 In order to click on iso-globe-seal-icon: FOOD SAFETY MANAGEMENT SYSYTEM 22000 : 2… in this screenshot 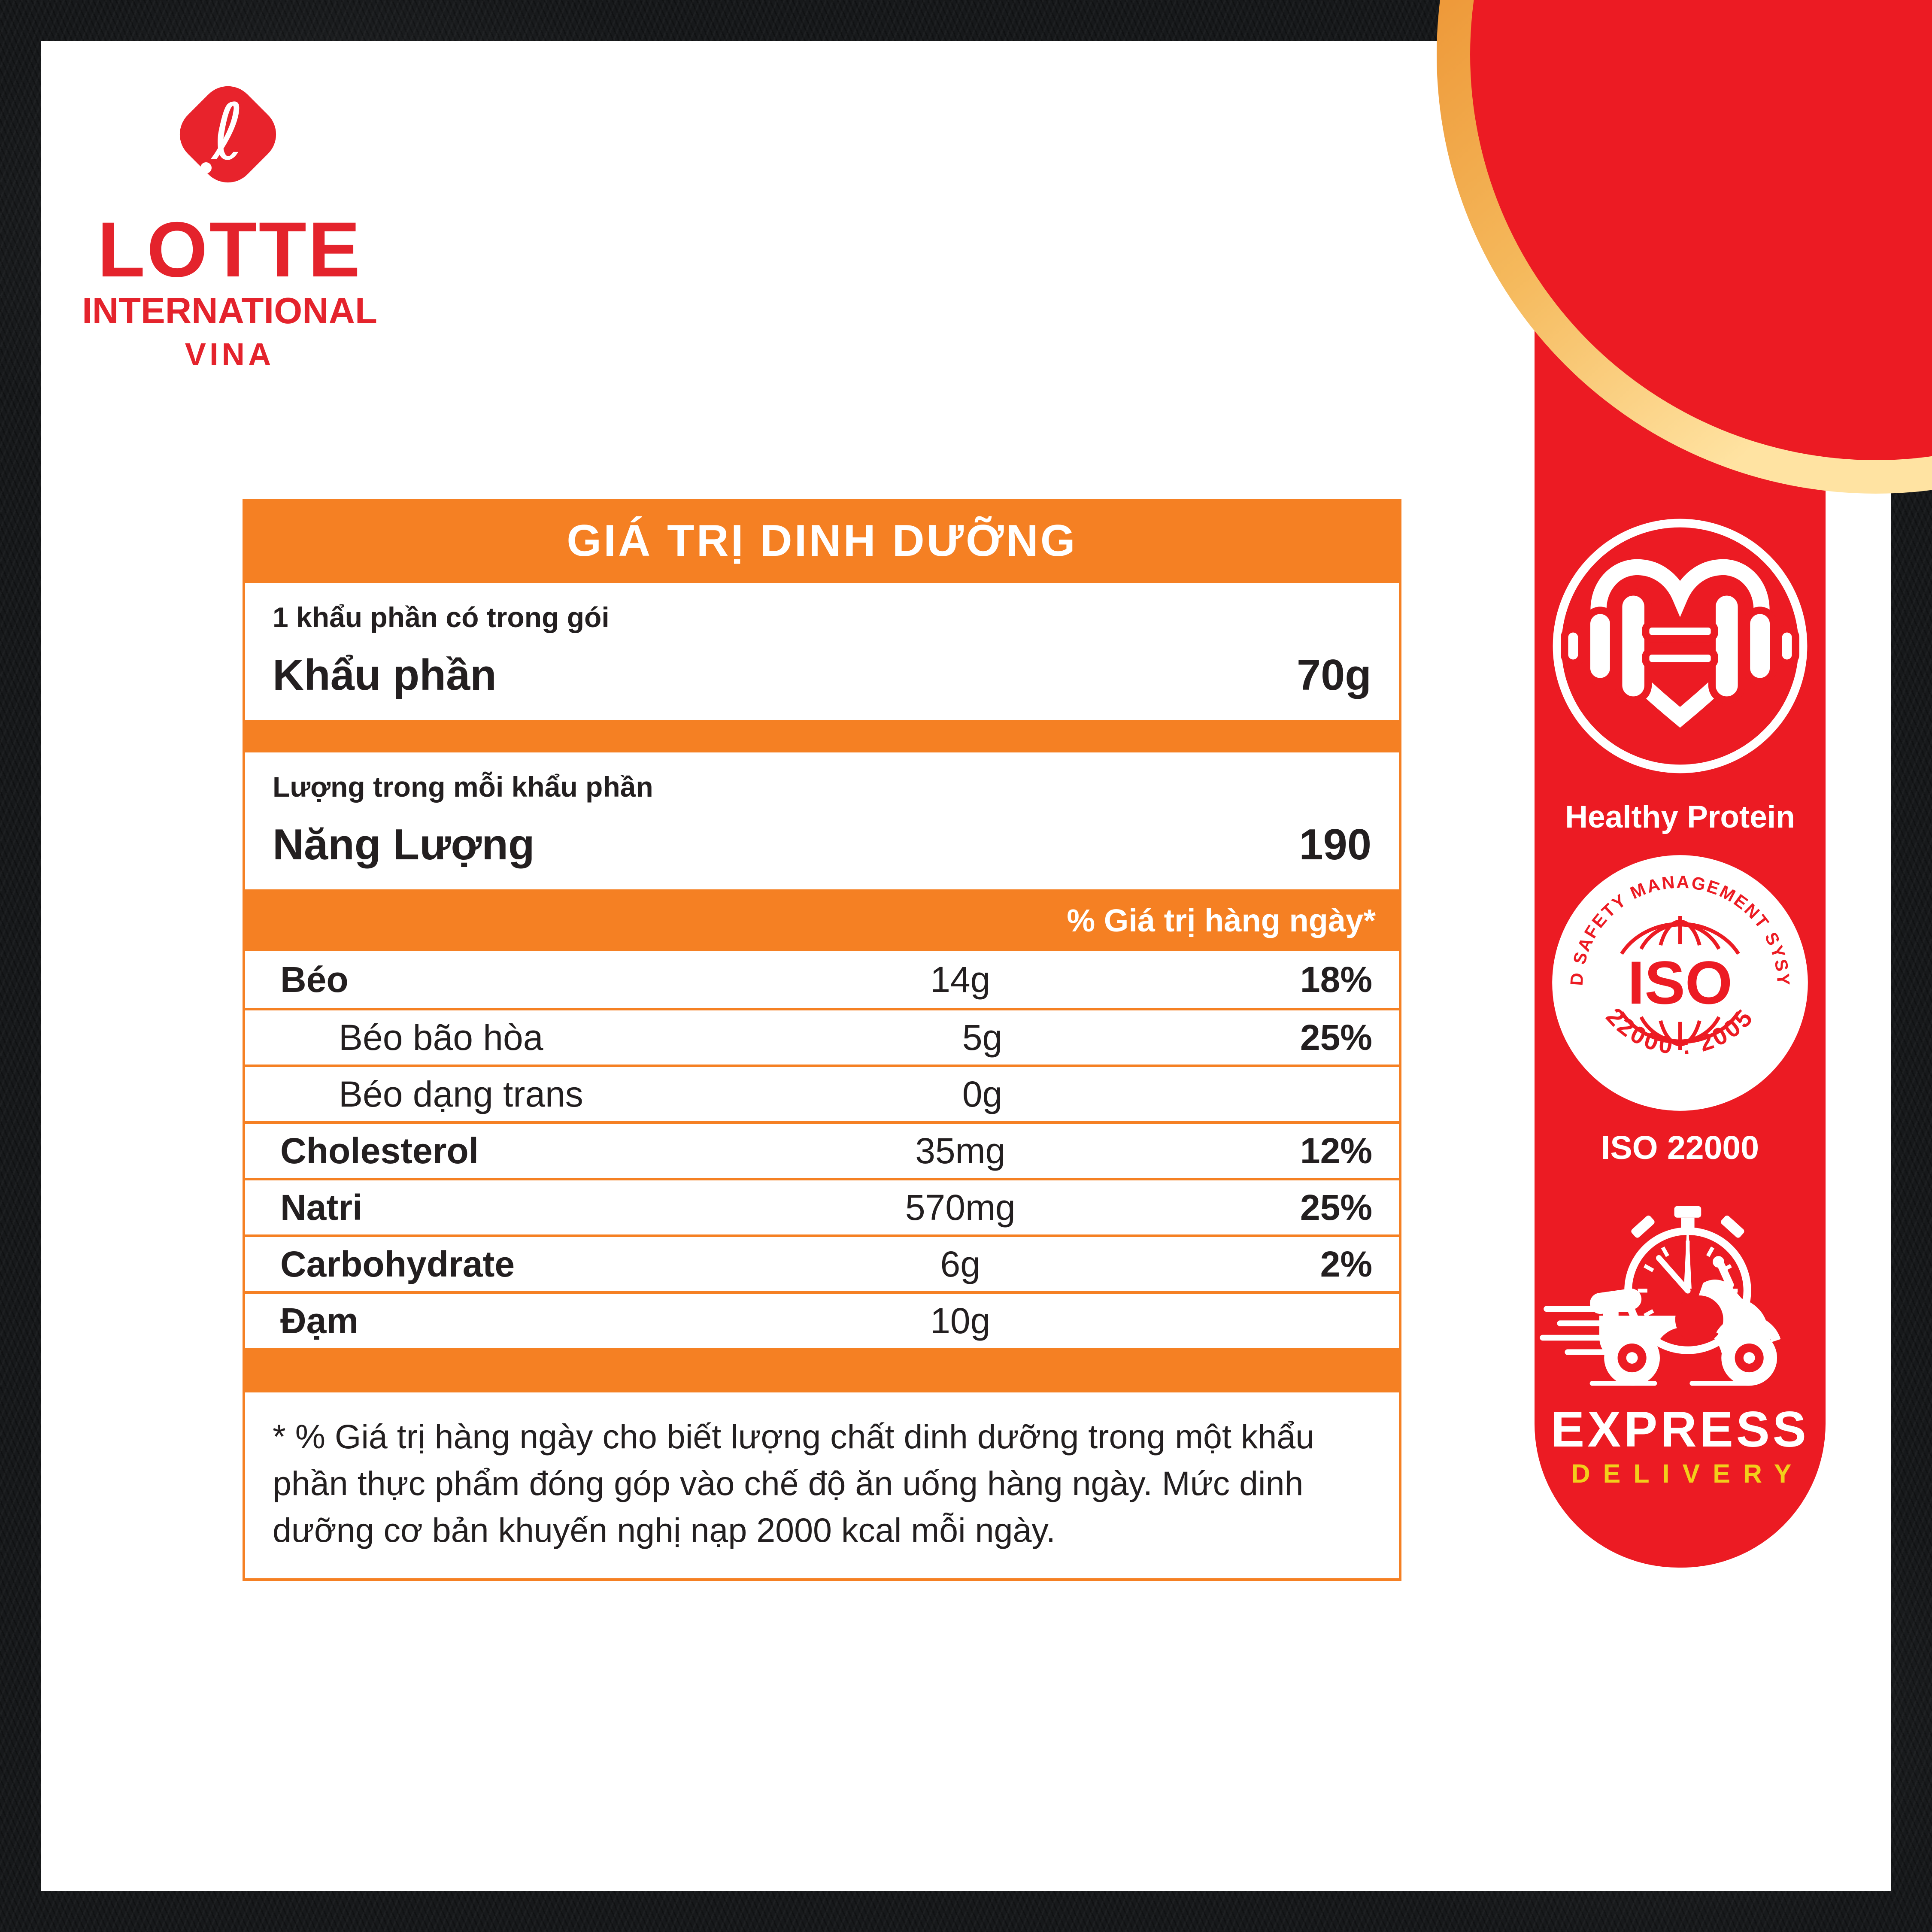, I will do `click(1677, 980)`.